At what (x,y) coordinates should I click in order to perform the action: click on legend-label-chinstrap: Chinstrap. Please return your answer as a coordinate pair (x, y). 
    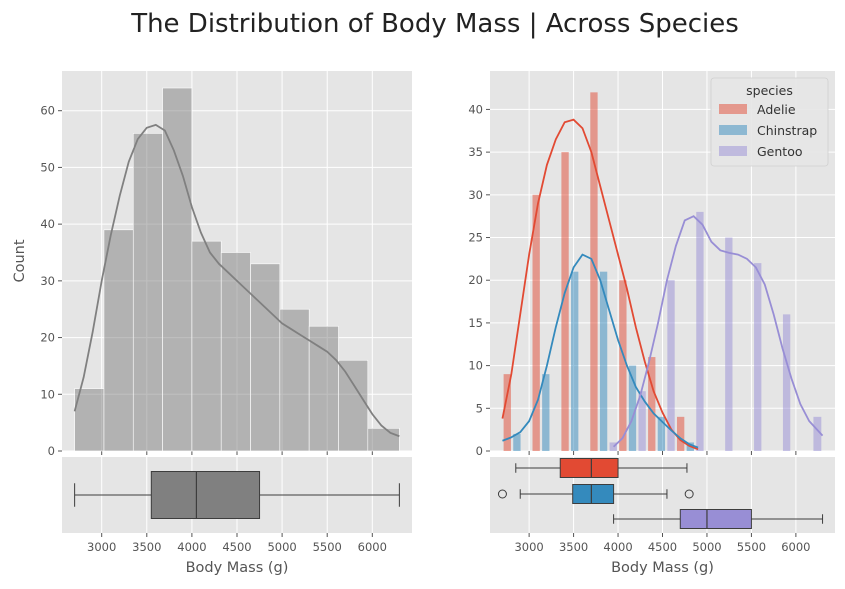
    Looking at the image, I should click on (787, 130).